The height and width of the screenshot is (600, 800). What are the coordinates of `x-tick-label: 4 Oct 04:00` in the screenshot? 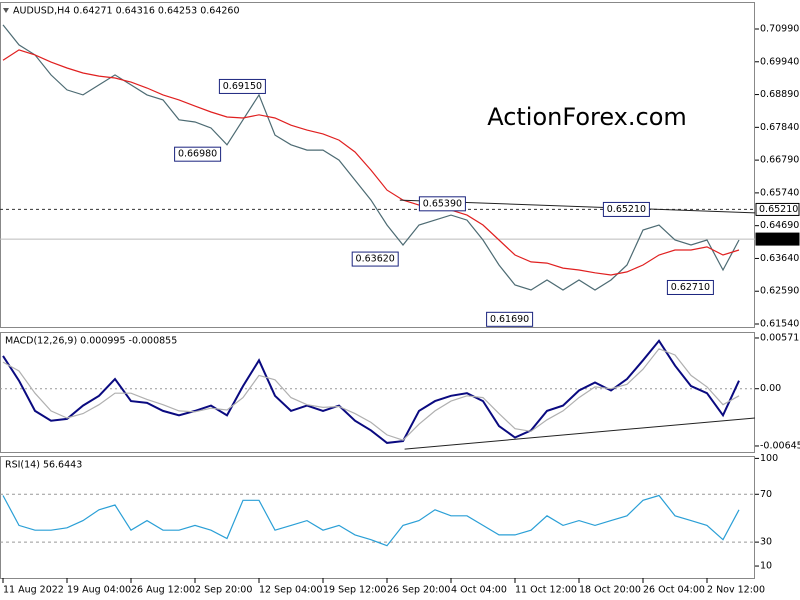 It's located at (479, 590).